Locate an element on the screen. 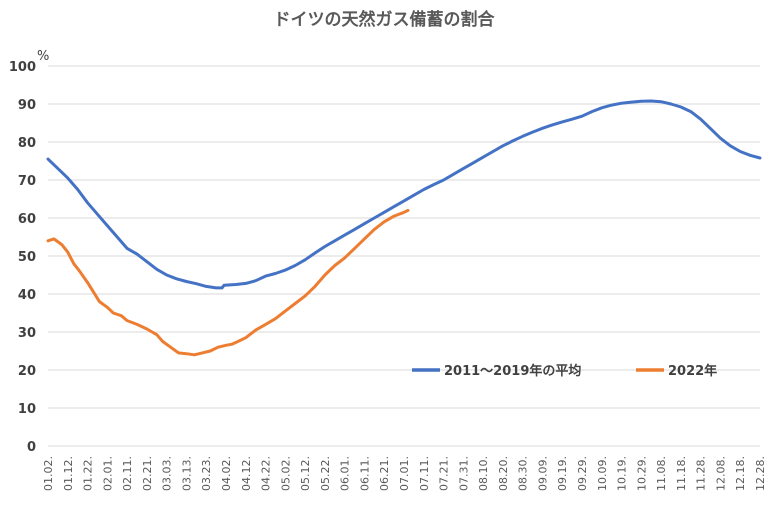 This screenshot has width=768, height=522. legend-item: 2022年 is located at coordinates (676, 371).